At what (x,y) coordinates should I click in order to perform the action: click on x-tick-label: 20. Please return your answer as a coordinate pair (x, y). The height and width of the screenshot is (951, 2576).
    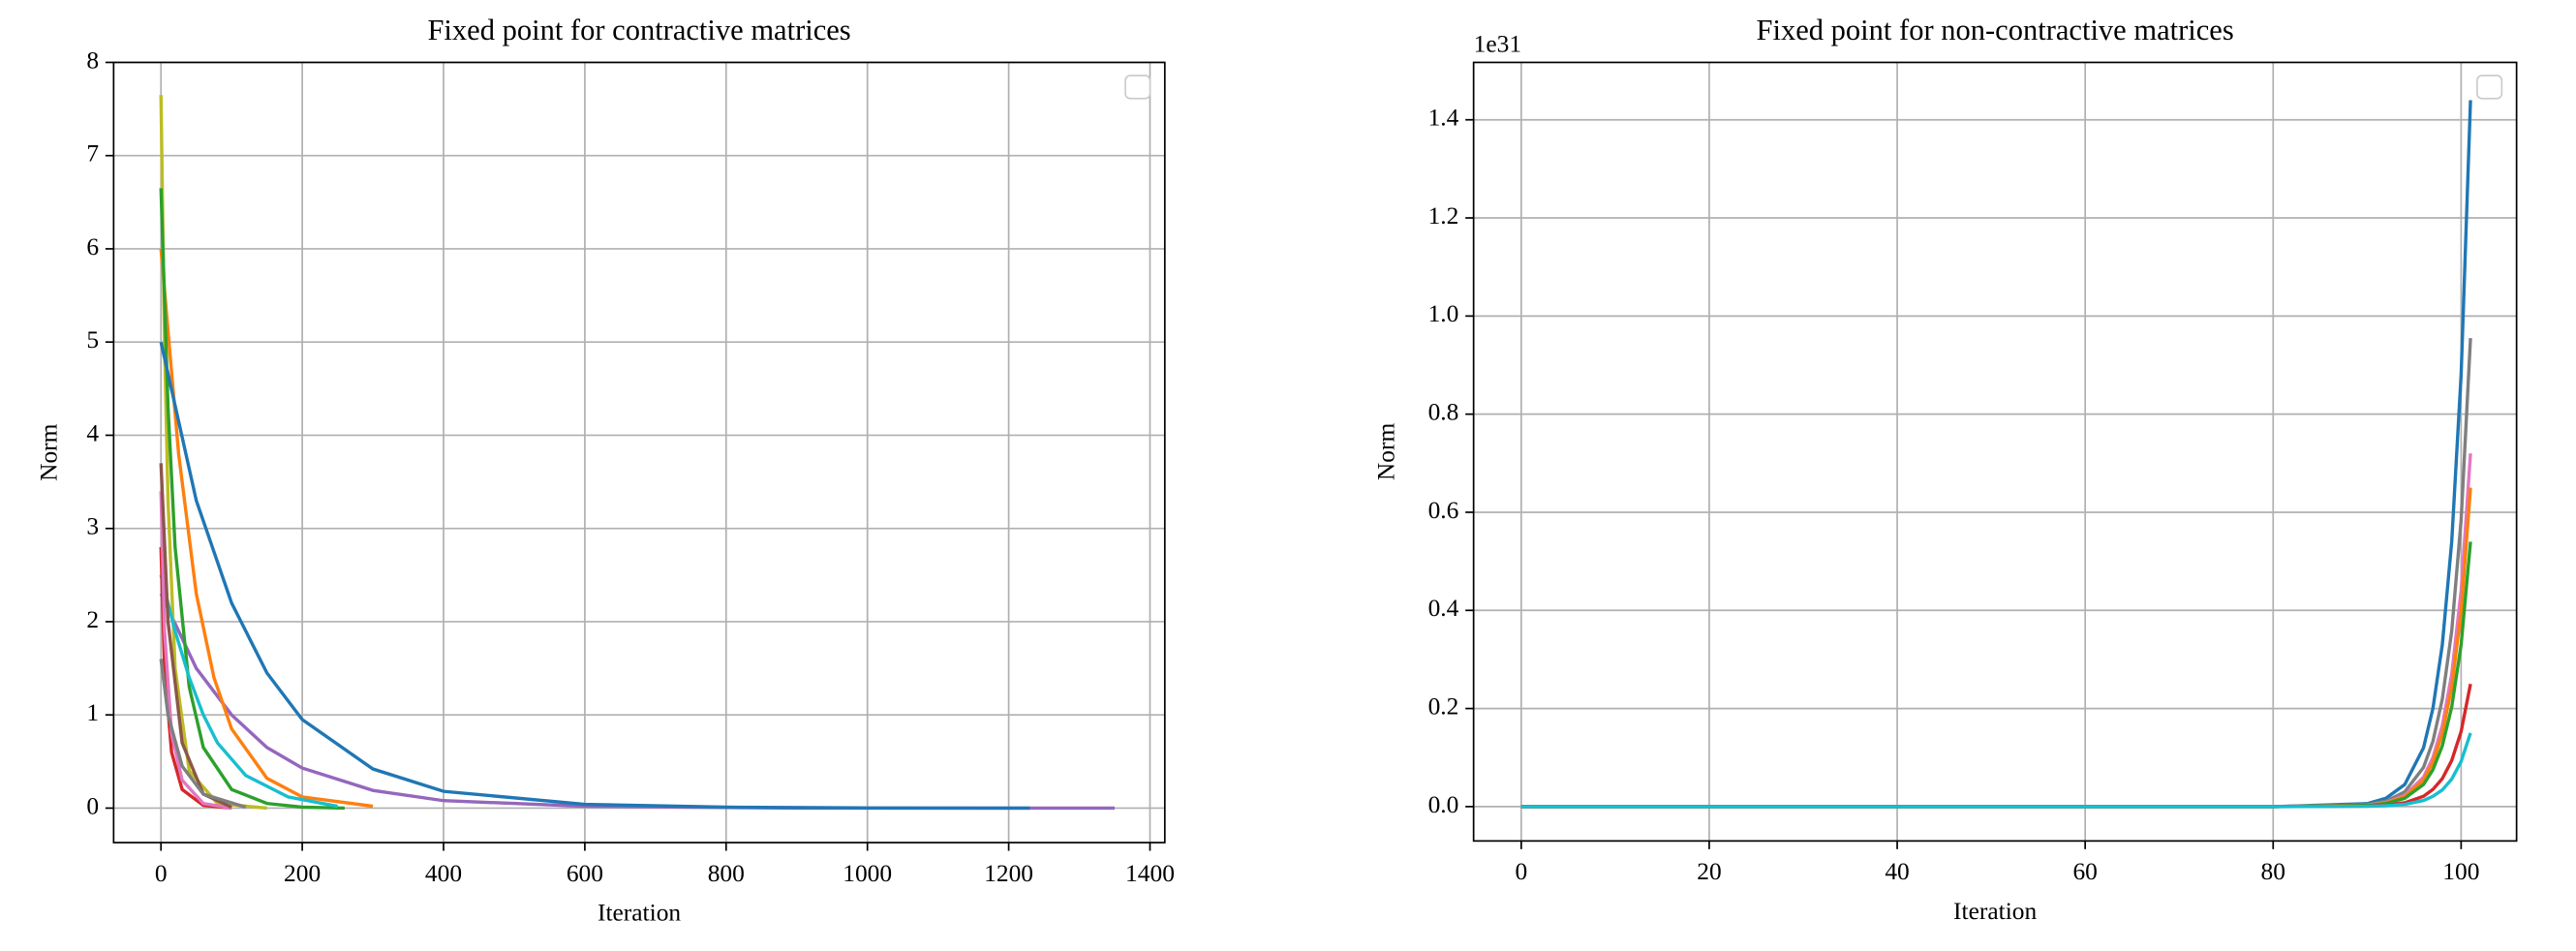
    Looking at the image, I should click on (1709, 871).